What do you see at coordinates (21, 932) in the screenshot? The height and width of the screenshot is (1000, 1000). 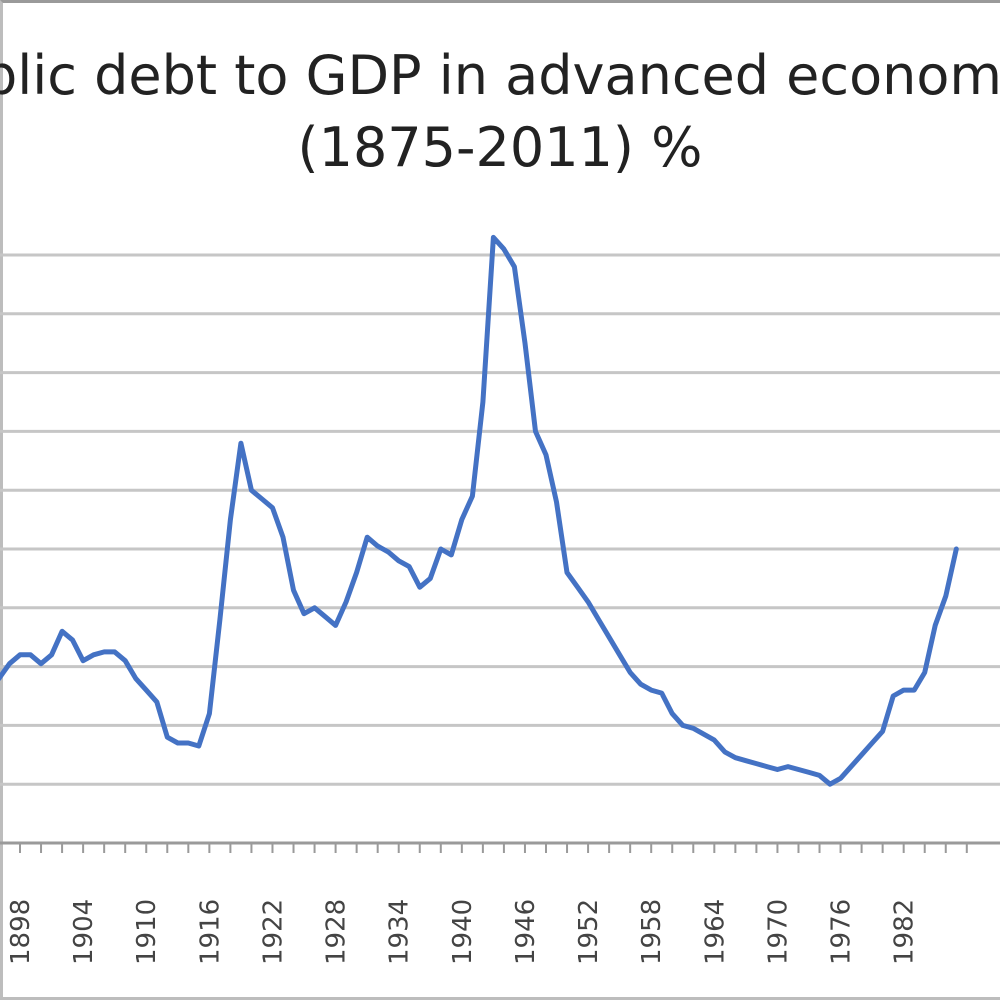 I see `x-tick-label: 1898` at bounding box center [21, 932].